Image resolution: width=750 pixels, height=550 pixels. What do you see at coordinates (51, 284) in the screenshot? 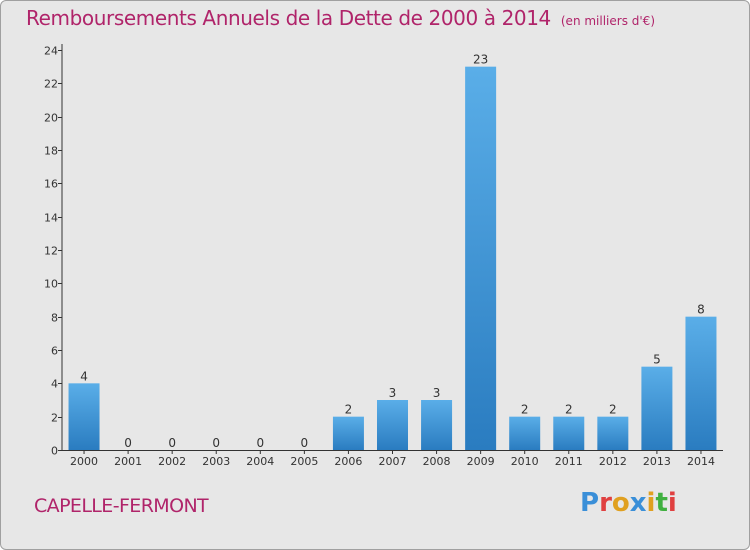
I see `y-tick-label: 10` at bounding box center [51, 284].